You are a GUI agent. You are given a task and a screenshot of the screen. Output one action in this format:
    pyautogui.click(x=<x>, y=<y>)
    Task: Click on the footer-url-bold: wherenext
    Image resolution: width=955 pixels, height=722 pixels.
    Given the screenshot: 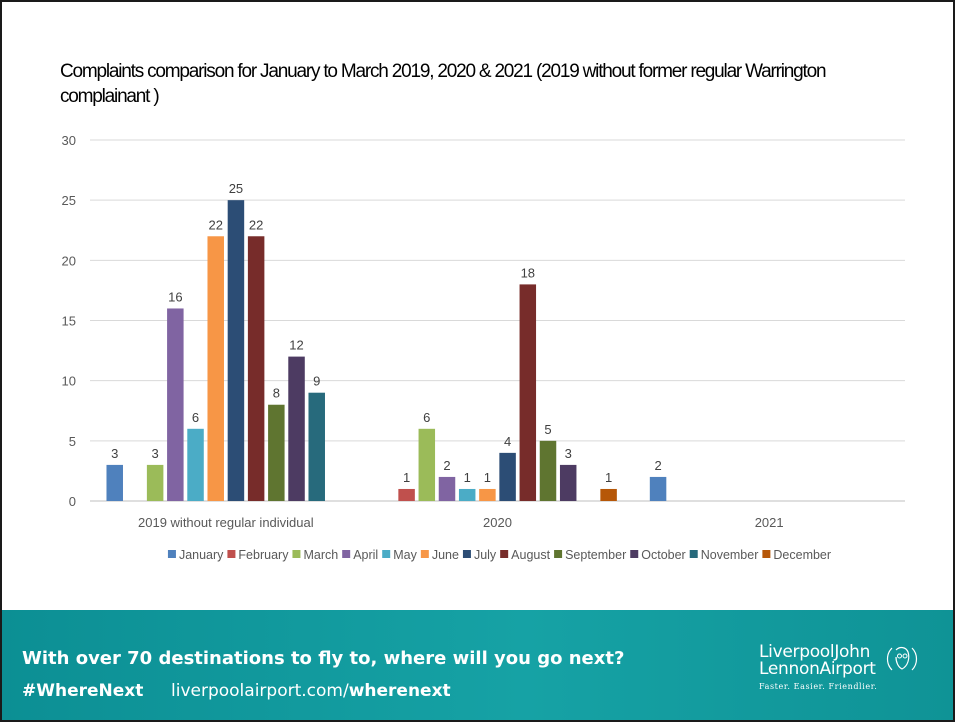 What is the action you would take?
    pyautogui.click(x=399, y=691)
    